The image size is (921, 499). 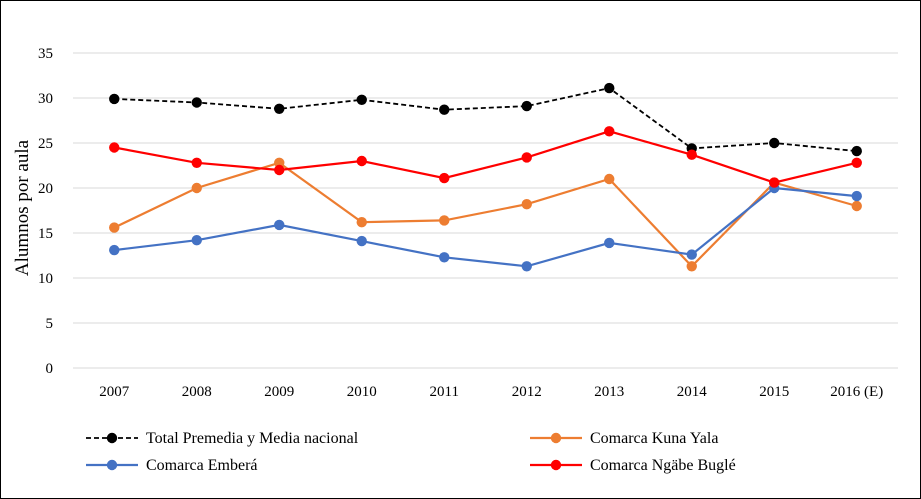 What do you see at coordinates (252, 438) in the screenshot?
I see `legend-label: Total Premedia y Media nacional` at bounding box center [252, 438].